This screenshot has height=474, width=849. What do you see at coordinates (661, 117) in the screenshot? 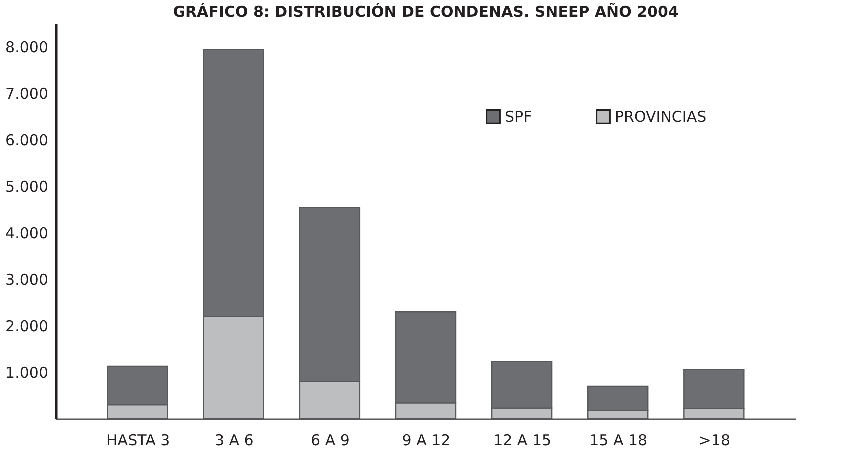
I see `legend-label: PROVINCIAS` at bounding box center [661, 117].